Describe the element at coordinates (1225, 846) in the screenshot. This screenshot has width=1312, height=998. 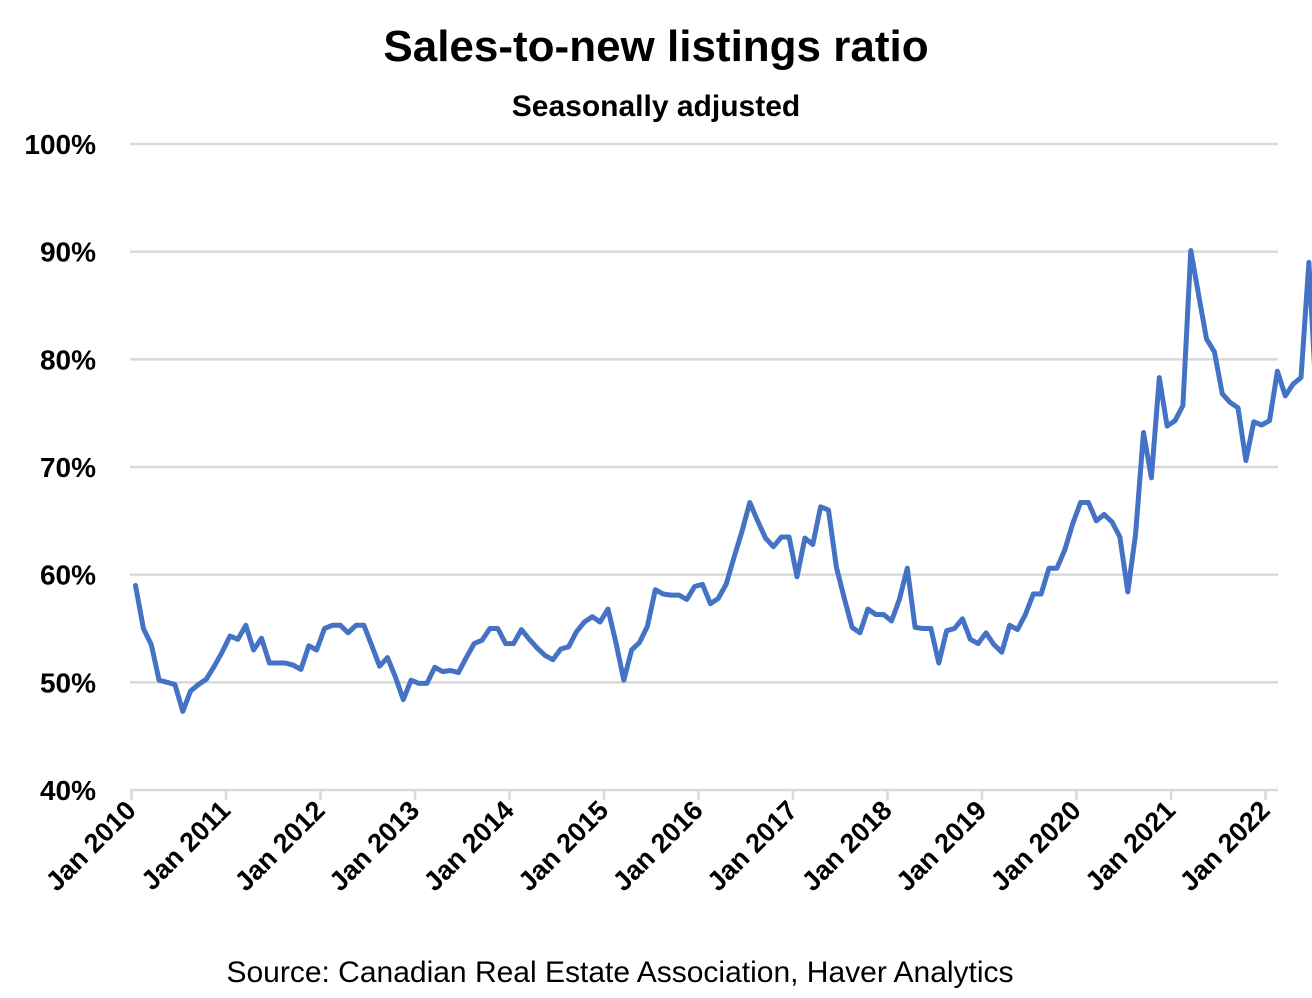
I see `x-tick-label: Jan 2022` at that location.